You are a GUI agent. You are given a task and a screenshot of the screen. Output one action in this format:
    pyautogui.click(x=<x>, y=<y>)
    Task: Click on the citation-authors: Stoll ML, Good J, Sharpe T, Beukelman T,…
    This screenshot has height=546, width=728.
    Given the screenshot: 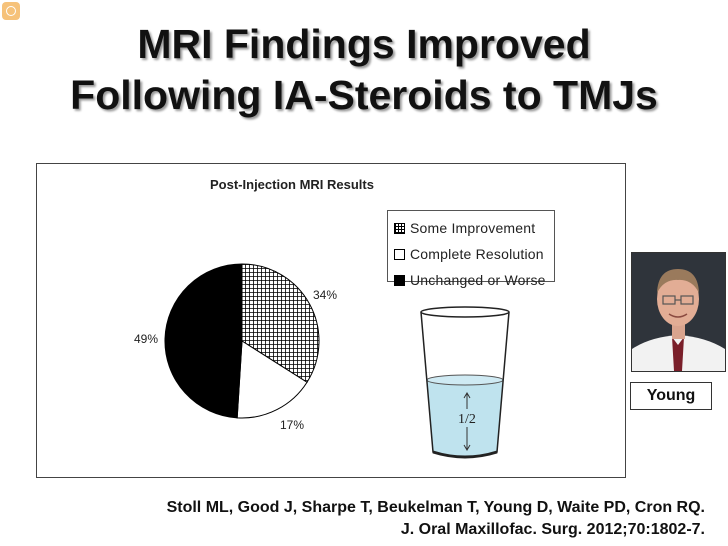 What is the action you would take?
    pyautogui.click(x=435, y=507)
    